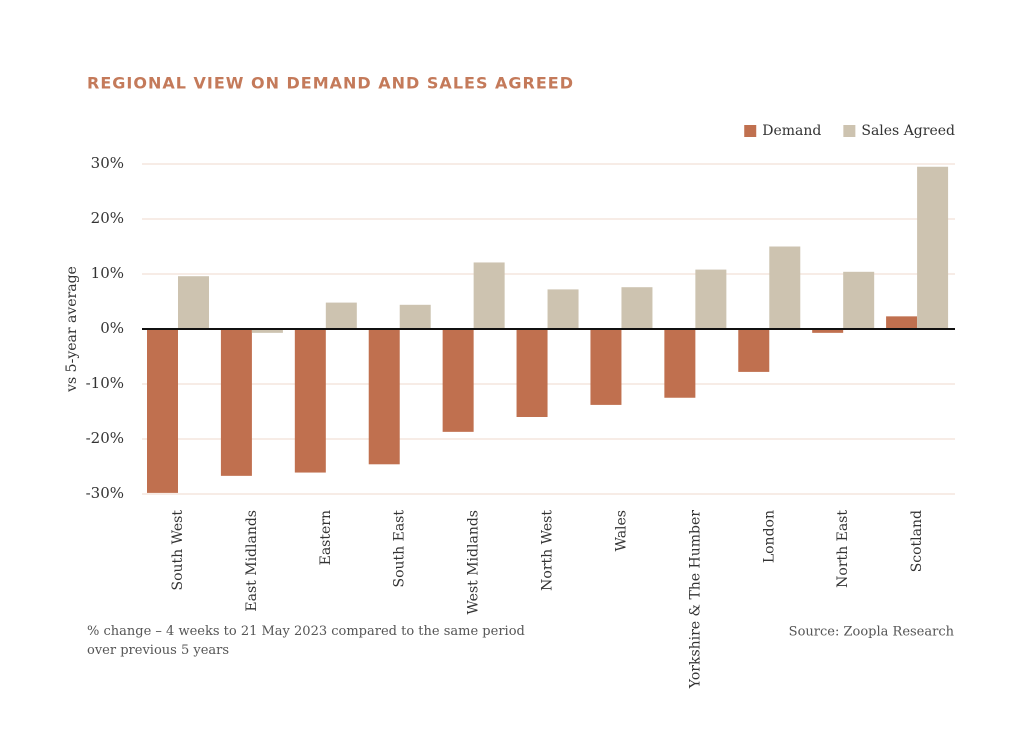 The image size is (1024, 737). Describe the element at coordinates (107, 273) in the screenshot. I see `y-tick-label: 10%` at that location.